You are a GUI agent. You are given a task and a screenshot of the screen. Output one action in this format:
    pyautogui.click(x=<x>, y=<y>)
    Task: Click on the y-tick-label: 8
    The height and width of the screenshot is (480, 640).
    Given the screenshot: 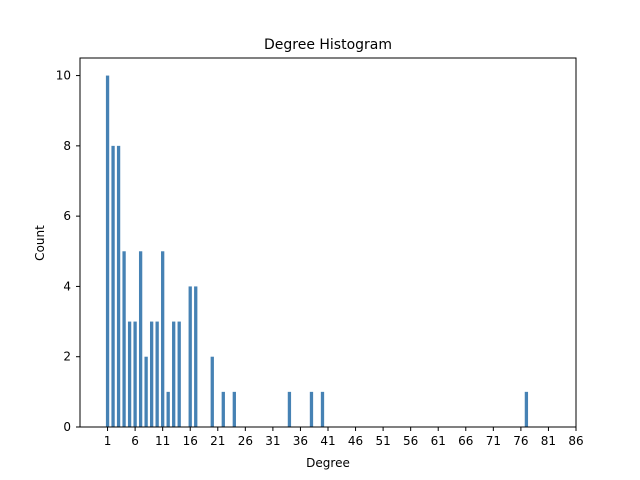 What is the action you would take?
    pyautogui.click(x=67, y=146)
    